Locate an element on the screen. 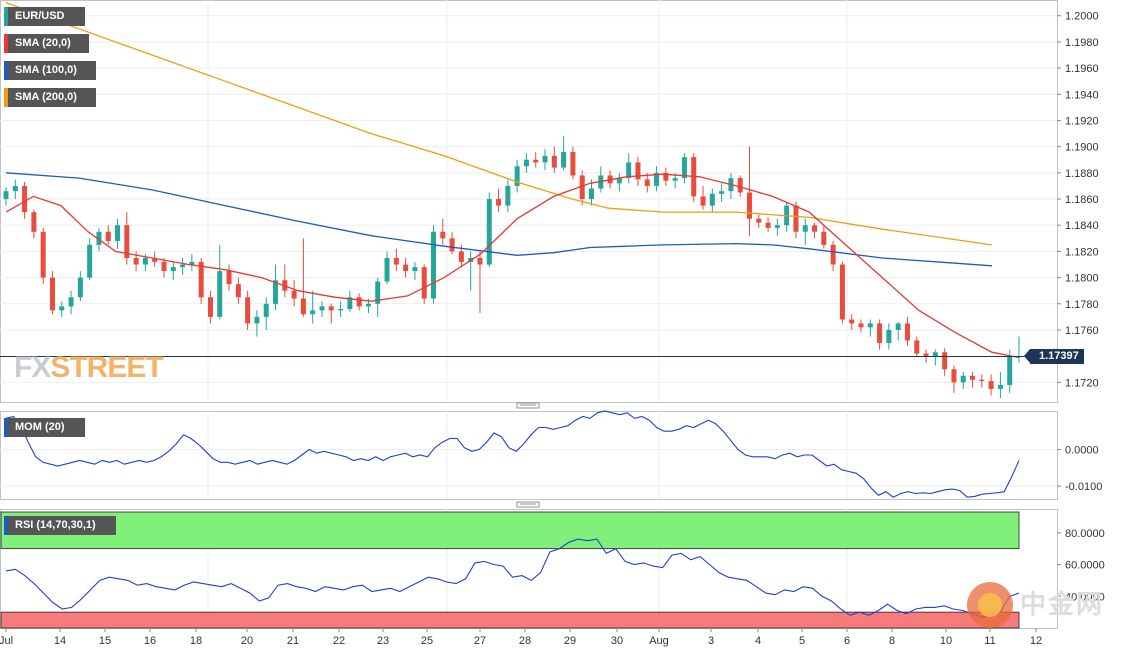  rsi-tick-label: 80.0000 is located at coordinates (1085, 534).